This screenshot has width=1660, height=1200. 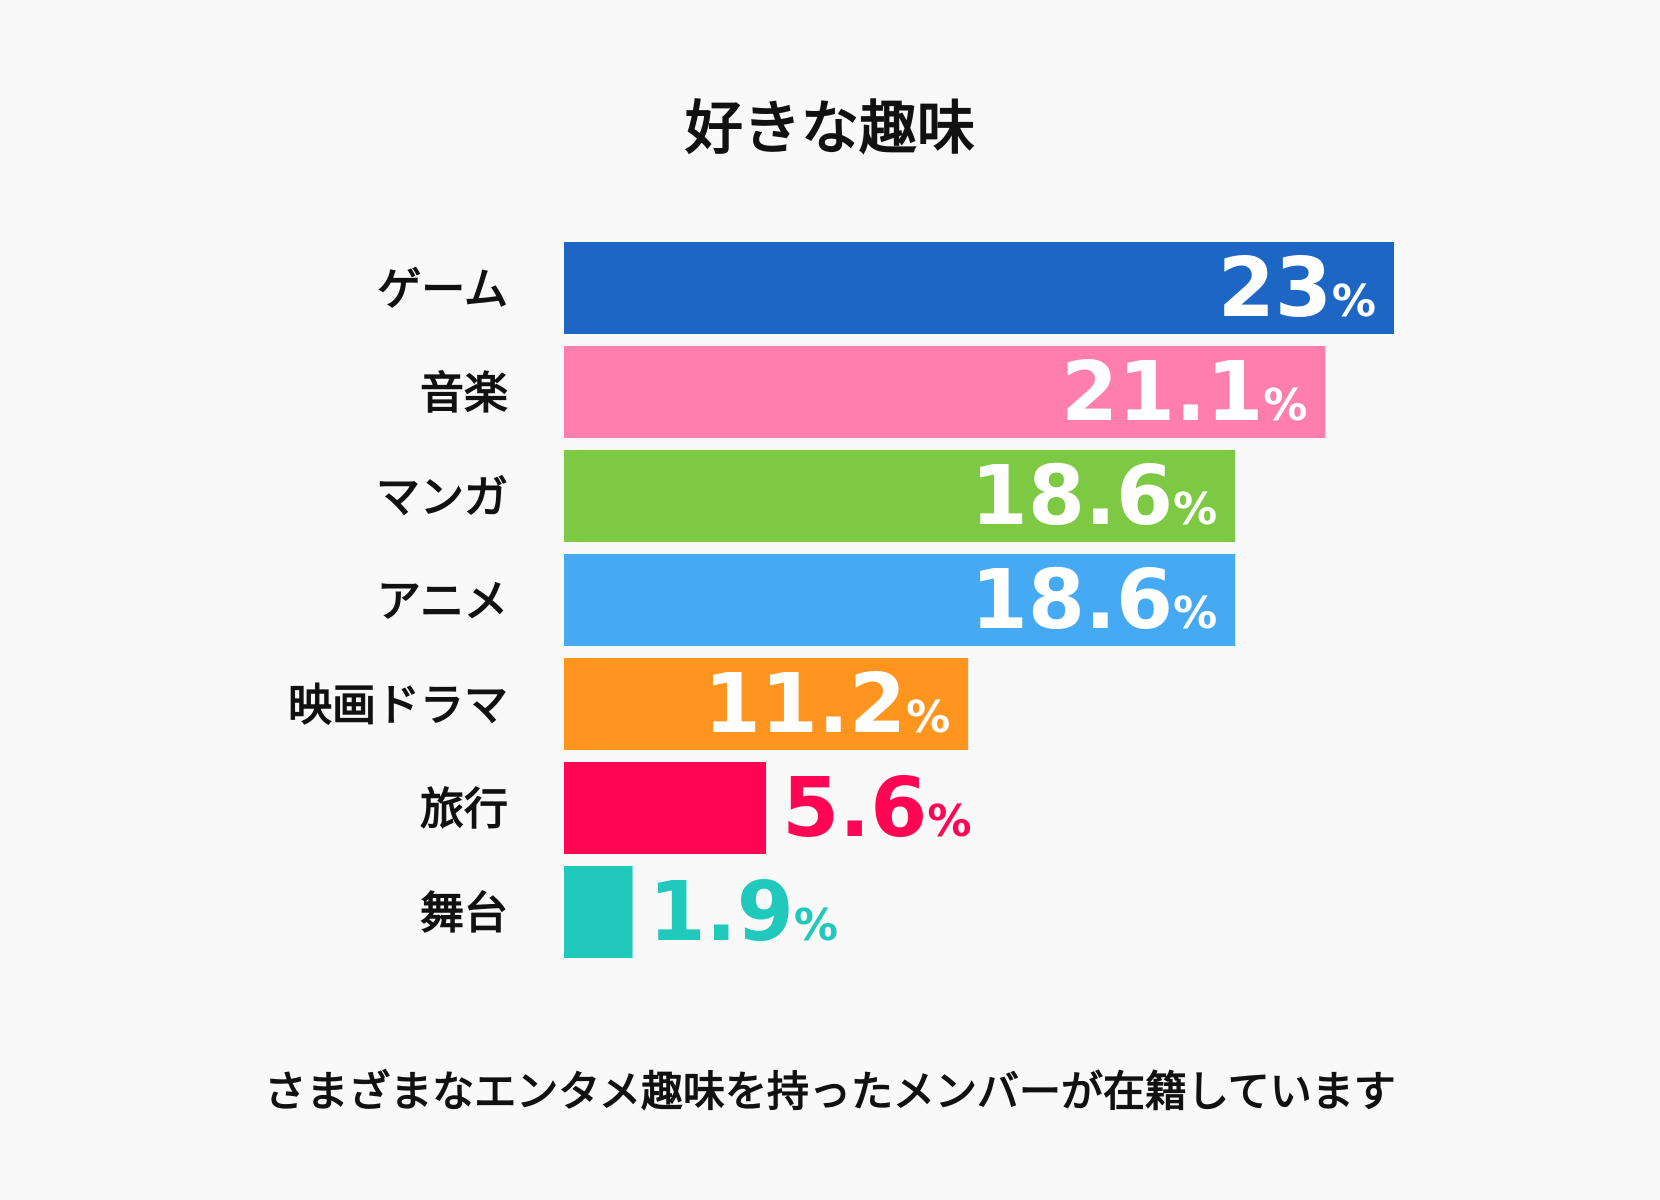 I want to click on category-label: 舞台, so click(x=464, y=913).